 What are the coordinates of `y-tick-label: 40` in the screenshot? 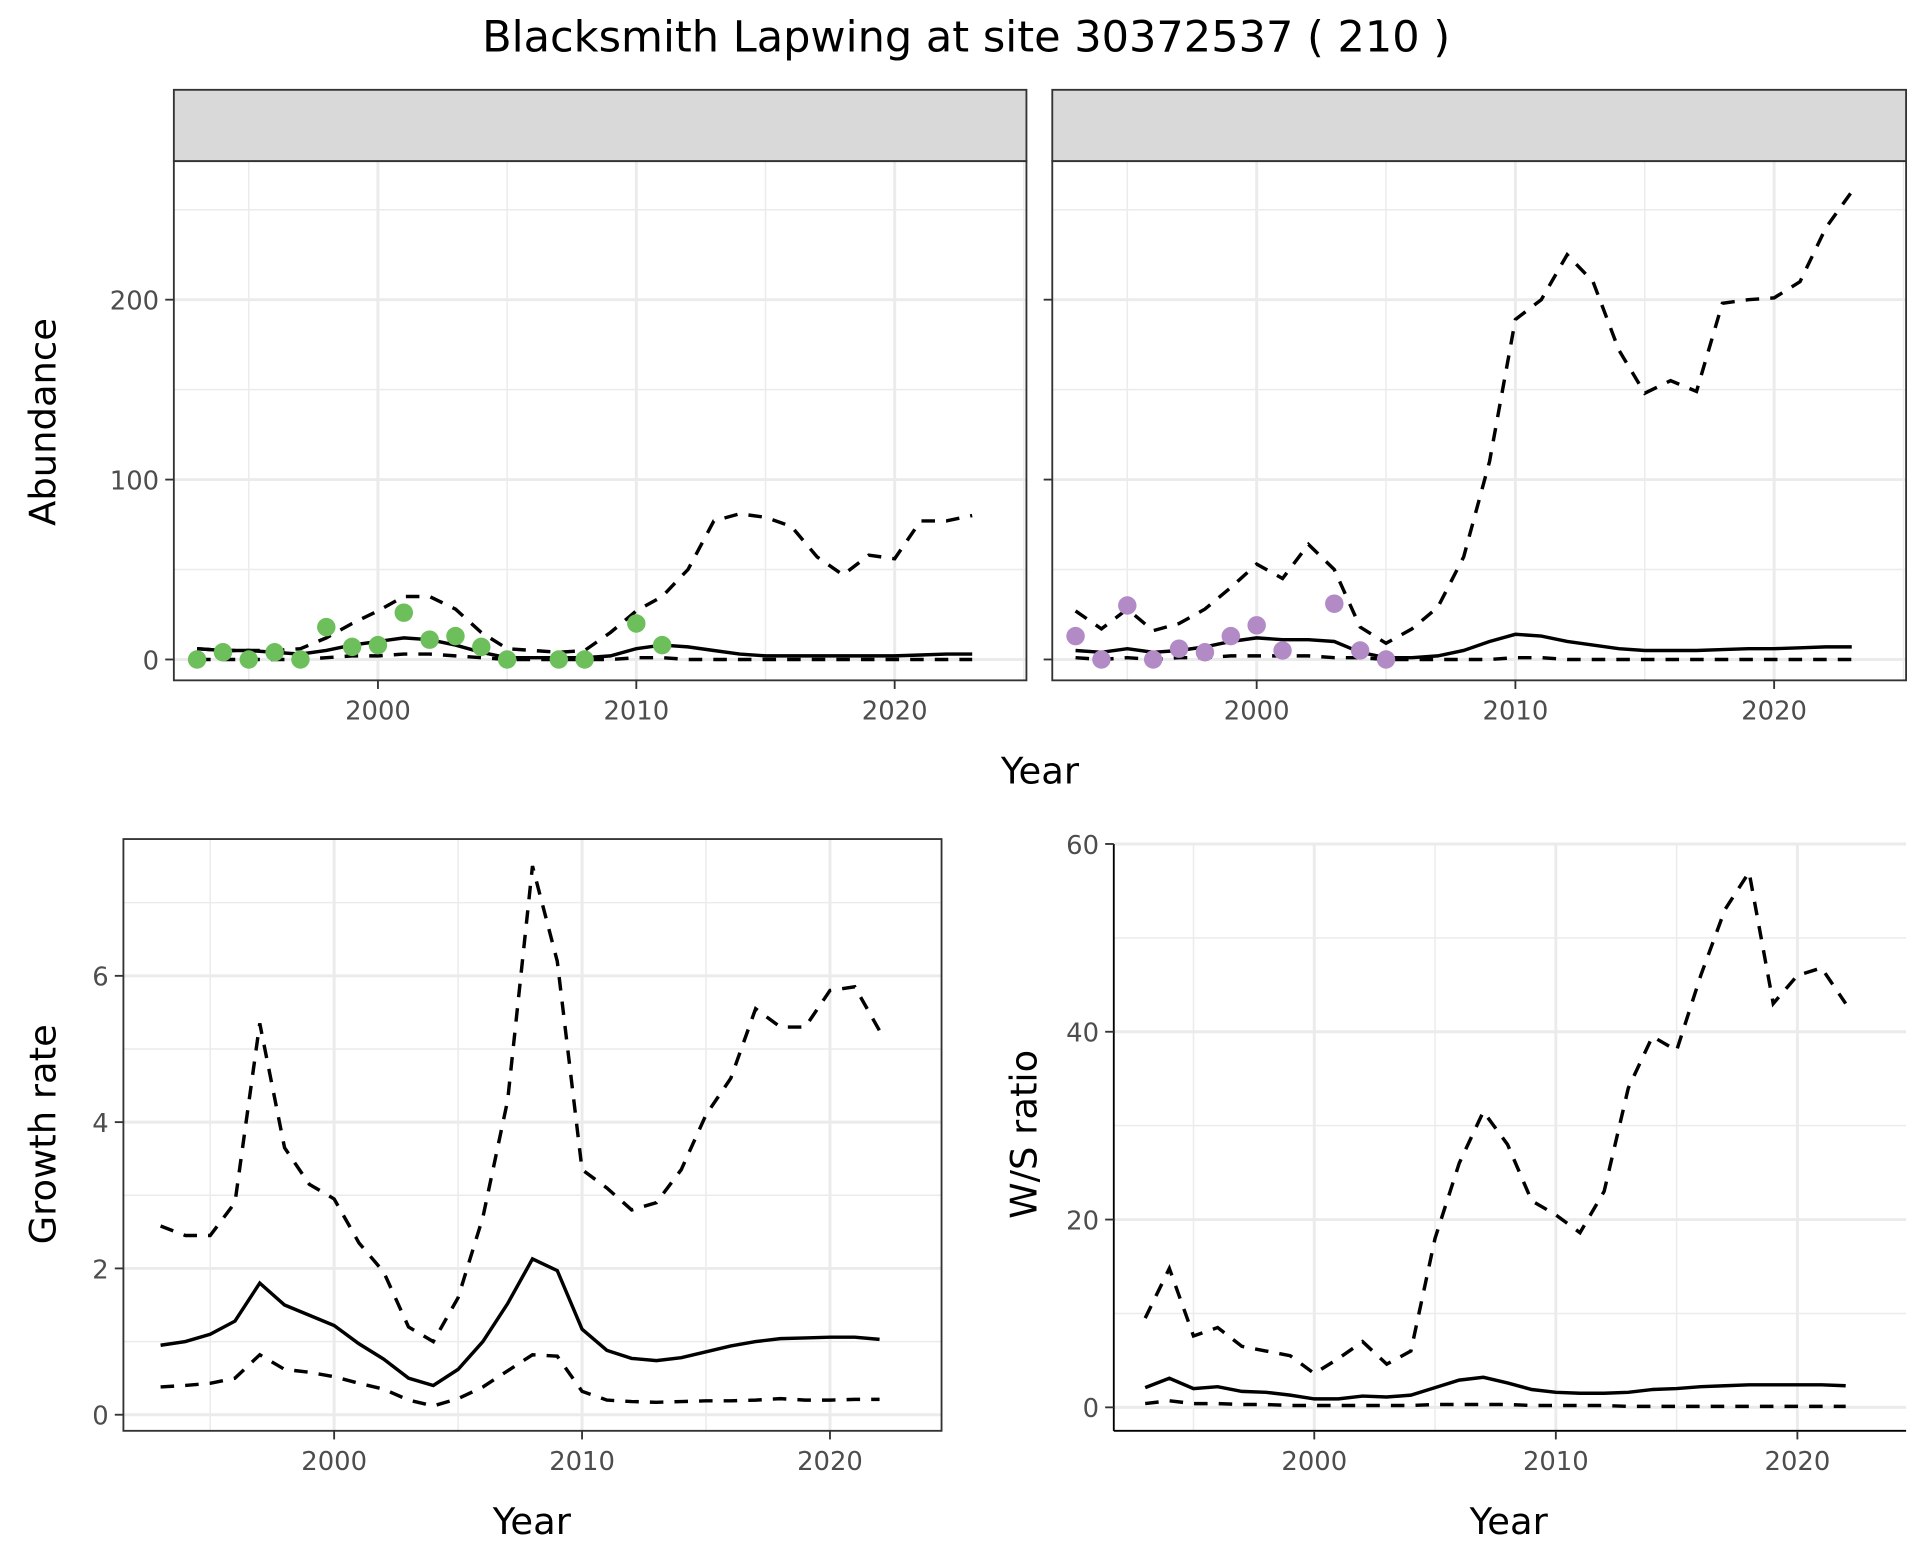 It's located at (1082, 1034).